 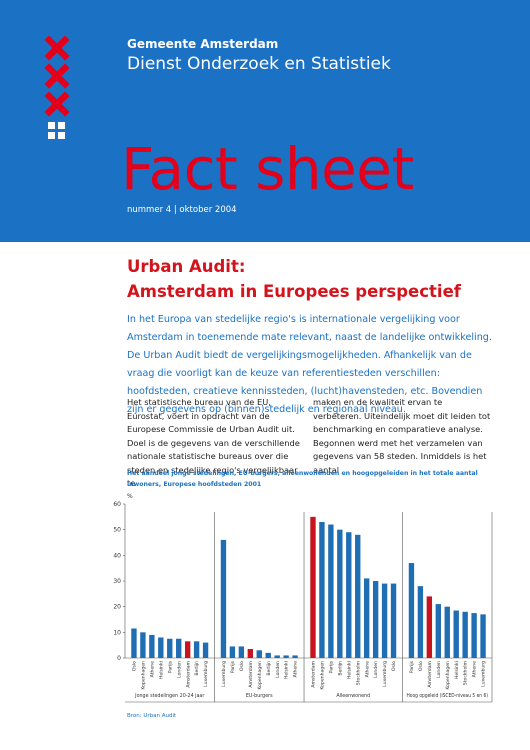 I want to click on group-label: Alleenwonend, so click(x=353, y=696).